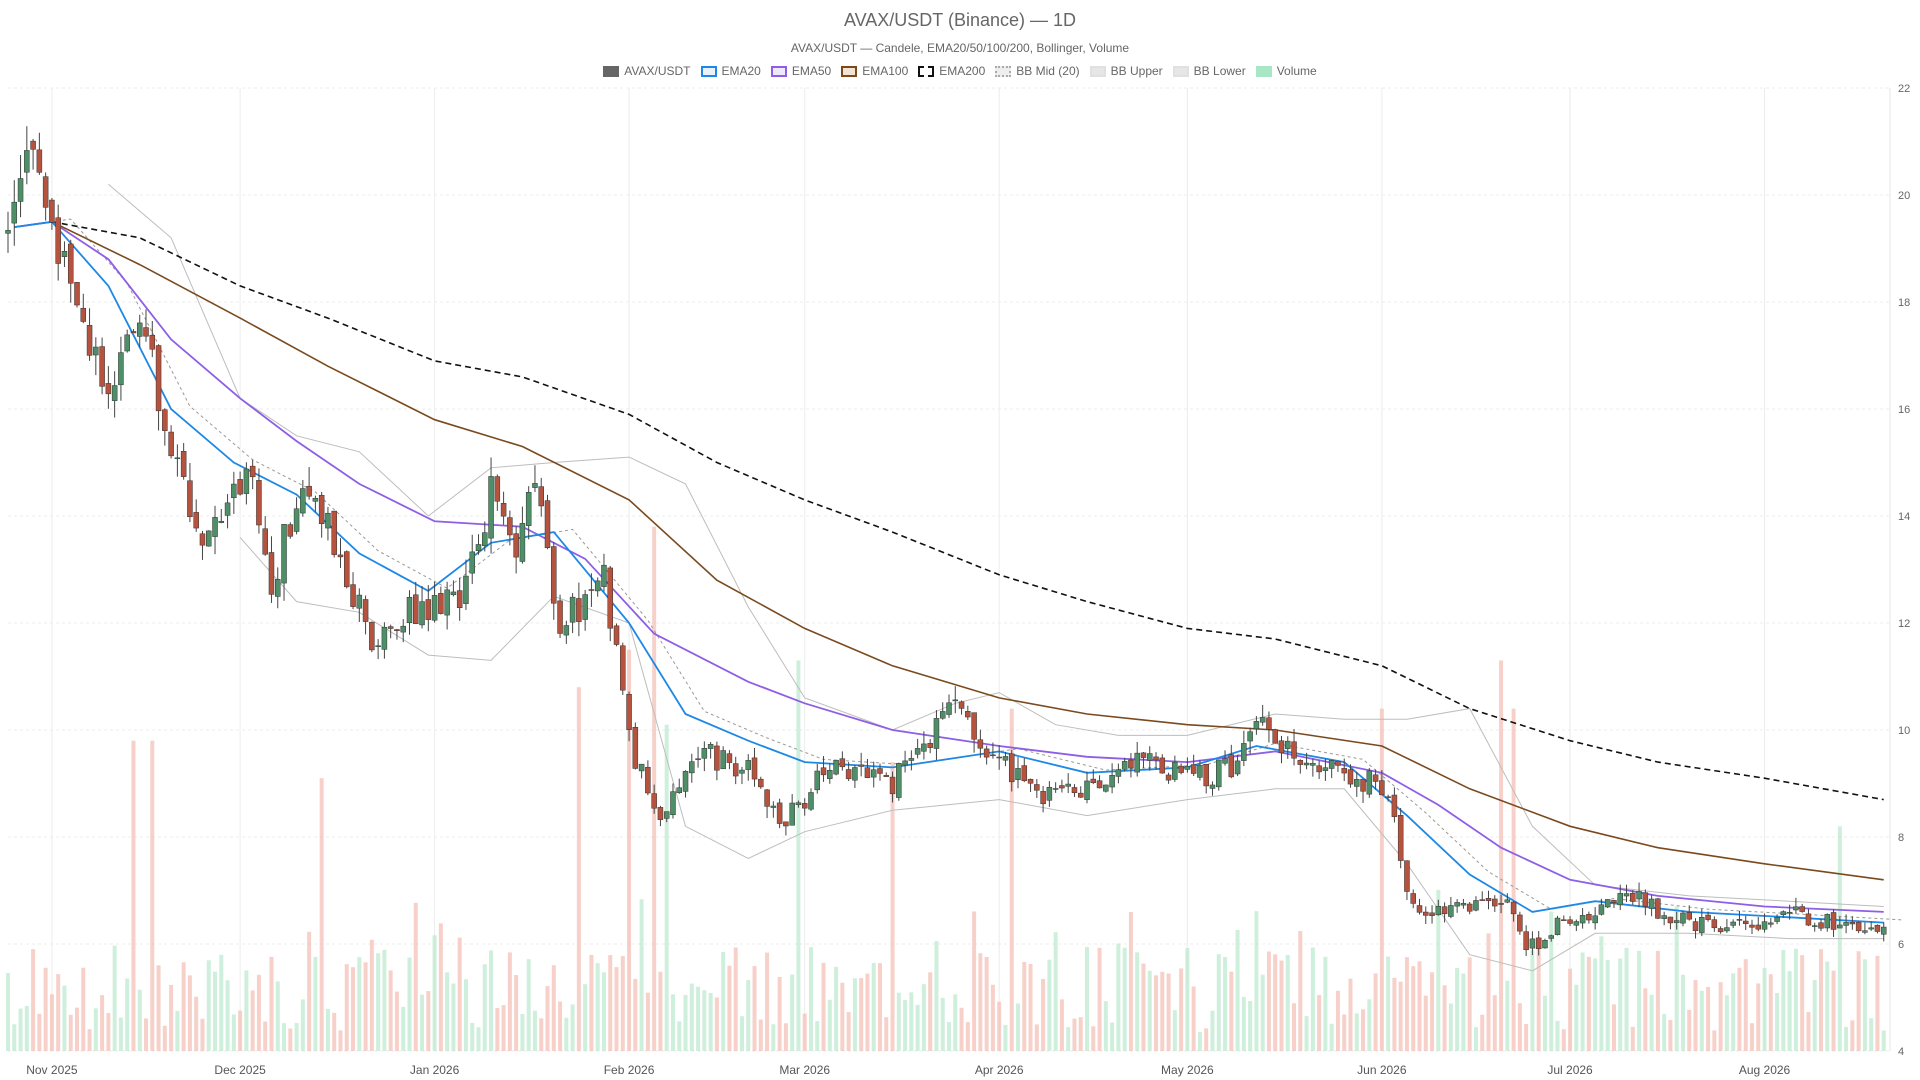 The width and height of the screenshot is (1920, 1080). What do you see at coordinates (874, 71) in the screenshot?
I see `legend-item: EMA100` at bounding box center [874, 71].